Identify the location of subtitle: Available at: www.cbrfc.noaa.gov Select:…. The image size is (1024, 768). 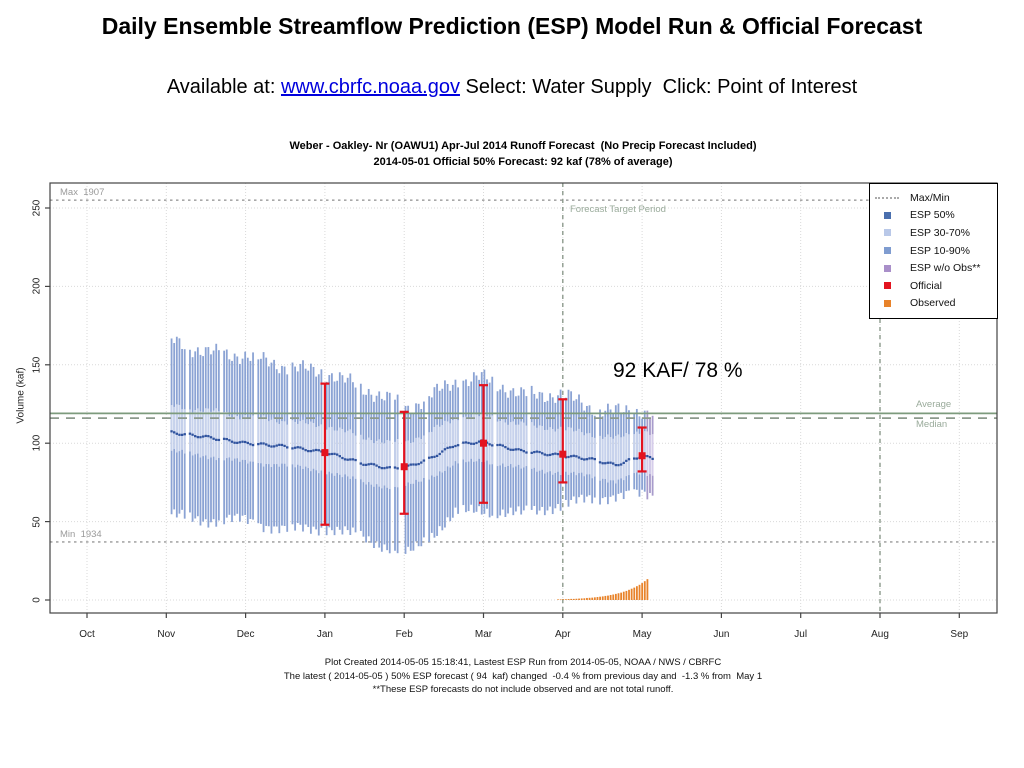
(512, 87).